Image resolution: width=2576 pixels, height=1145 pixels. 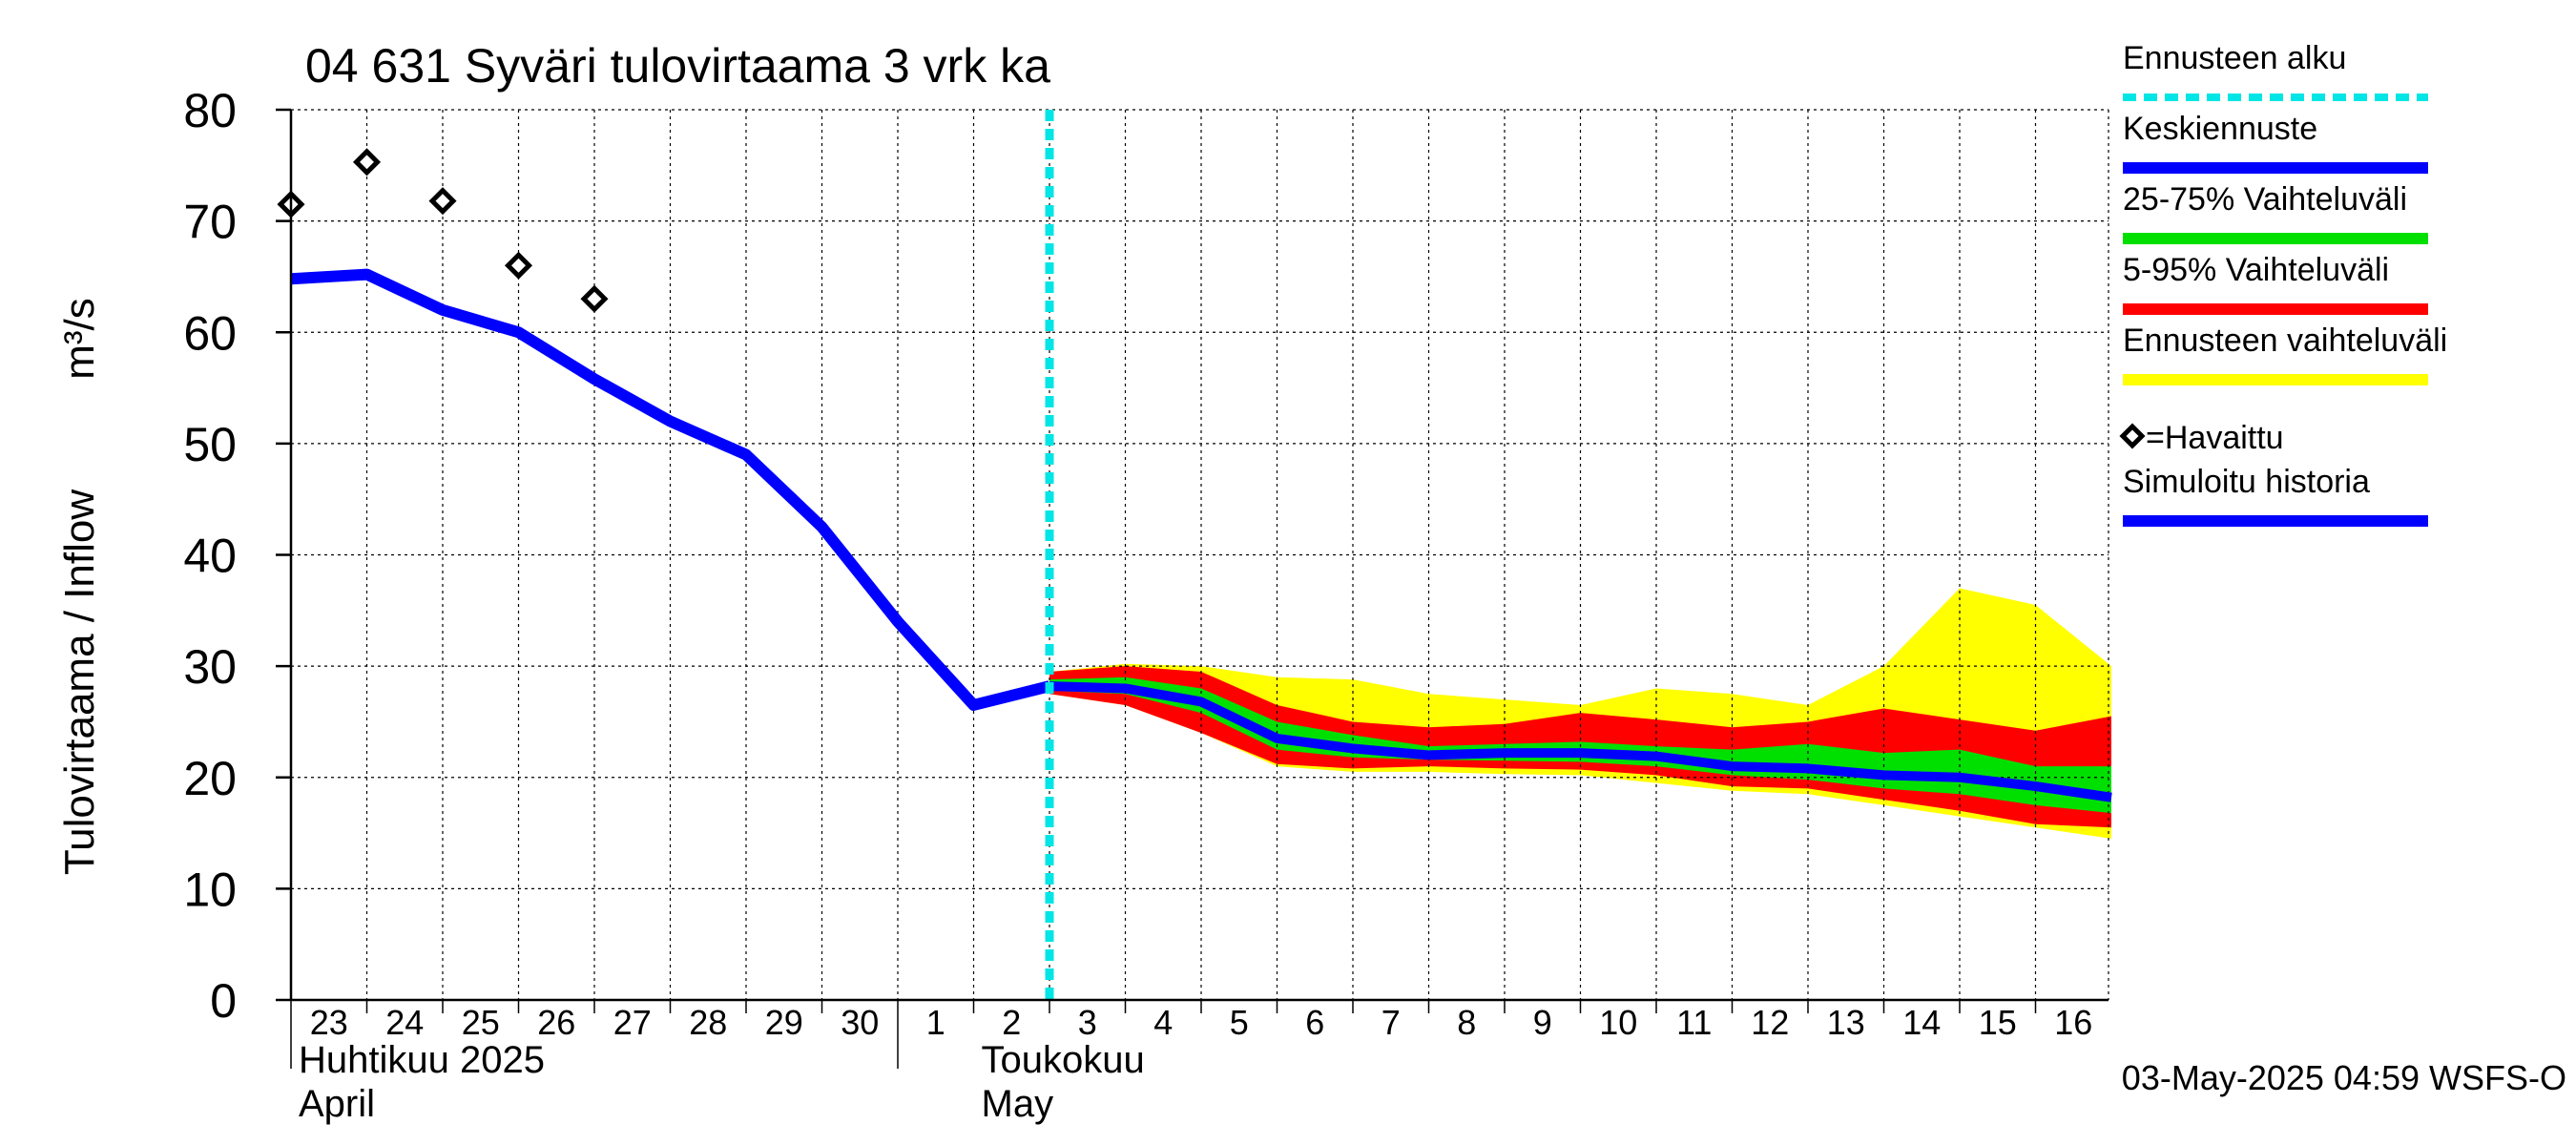 I want to click on legend-label: Simuloitu historia, so click(x=2246, y=482).